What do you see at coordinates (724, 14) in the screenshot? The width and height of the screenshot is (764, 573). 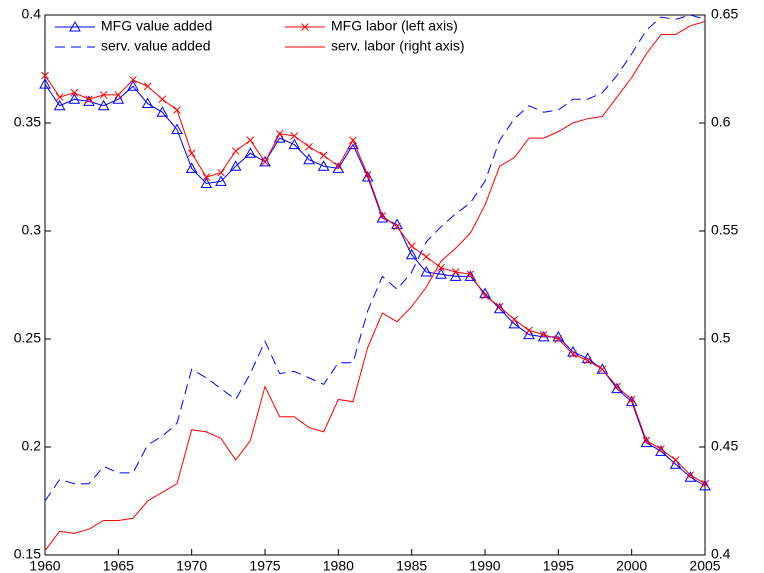 I see `y2-tick-label: 0.65` at bounding box center [724, 14].